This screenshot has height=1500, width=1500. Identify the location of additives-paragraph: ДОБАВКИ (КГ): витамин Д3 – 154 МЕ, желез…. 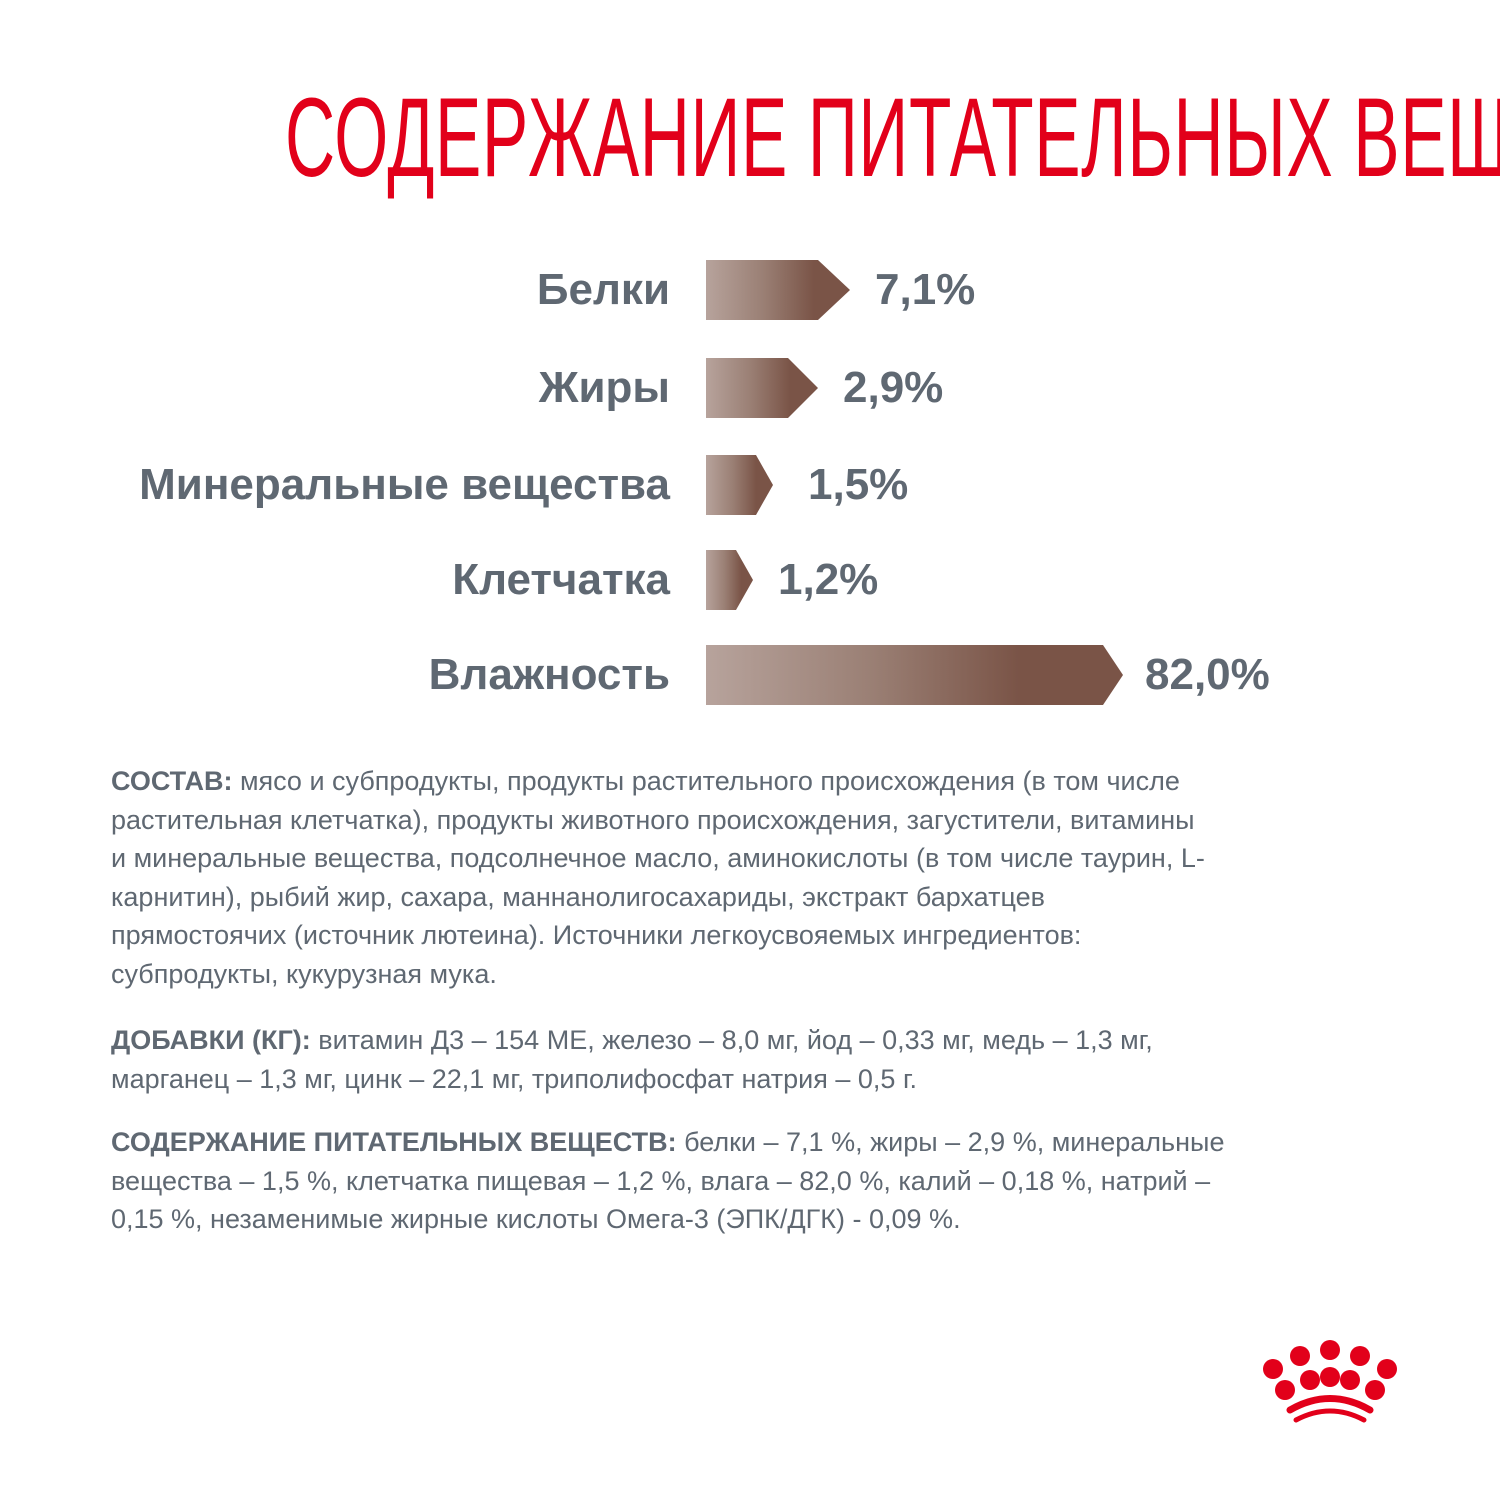
(756, 1059).